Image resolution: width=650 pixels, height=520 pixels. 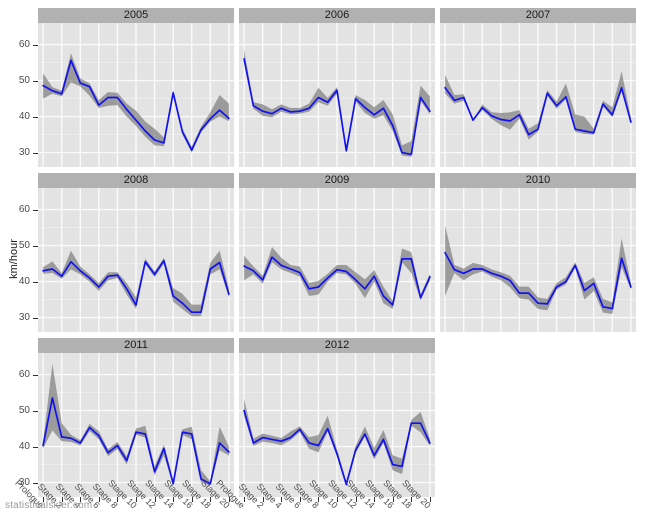 I want to click on facet-strip-label: 2005, so click(x=136, y=15).